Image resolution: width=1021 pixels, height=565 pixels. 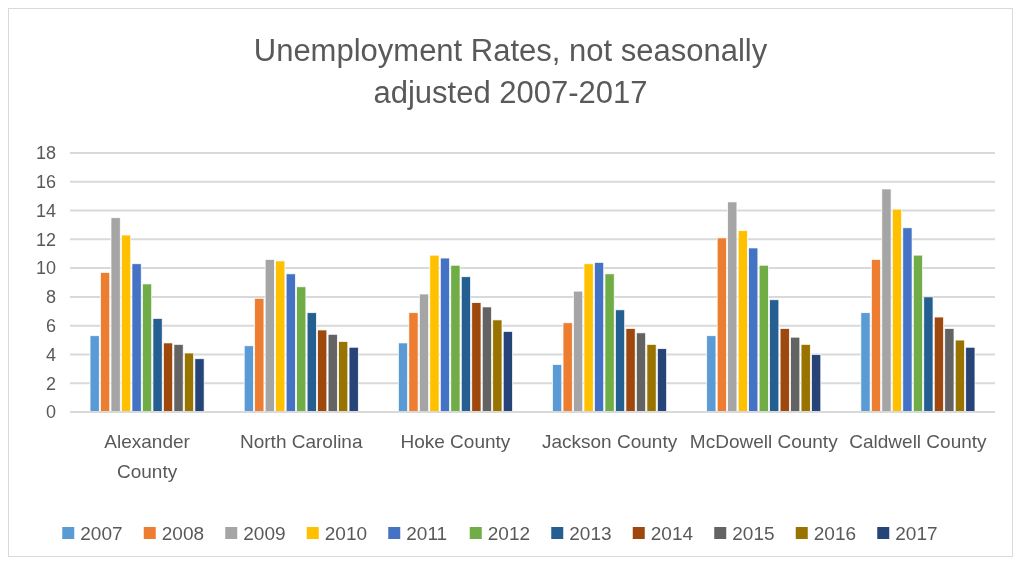 What do you see at coordinates (45, 239) in the screenshot?
I see `y-tick-label: 12` at bounding box center [45, 239].